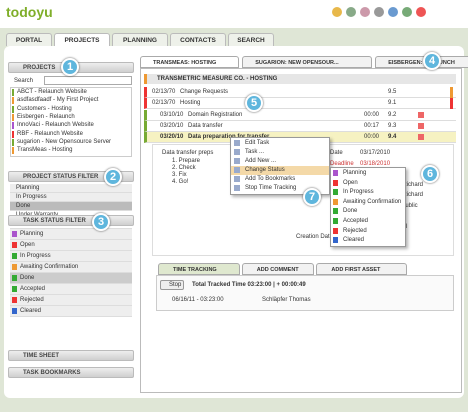  What do you see at coordinates (45, 150) in the screenshot?
I see `project-item: TransMeas - Hosting` at bounding box center [45, 150].